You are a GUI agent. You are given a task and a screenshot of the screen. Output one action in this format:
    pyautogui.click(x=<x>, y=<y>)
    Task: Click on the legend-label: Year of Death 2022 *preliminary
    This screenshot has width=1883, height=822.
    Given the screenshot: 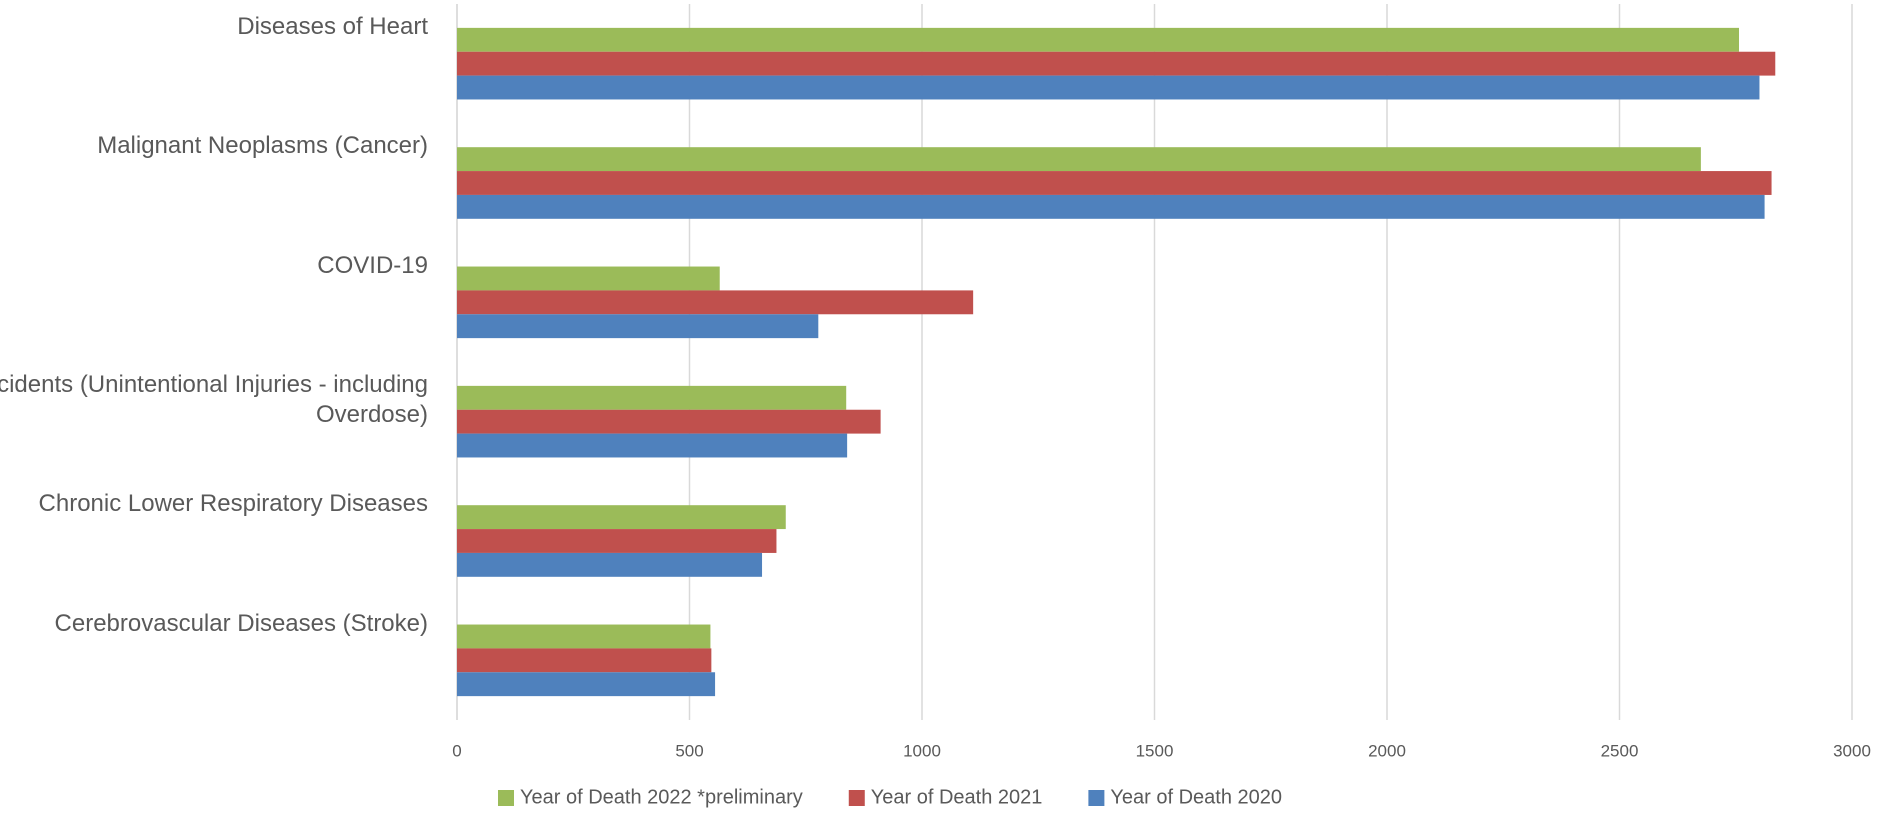 What is the action you would take?
    pyautogui.click(x=661, y=797)
    